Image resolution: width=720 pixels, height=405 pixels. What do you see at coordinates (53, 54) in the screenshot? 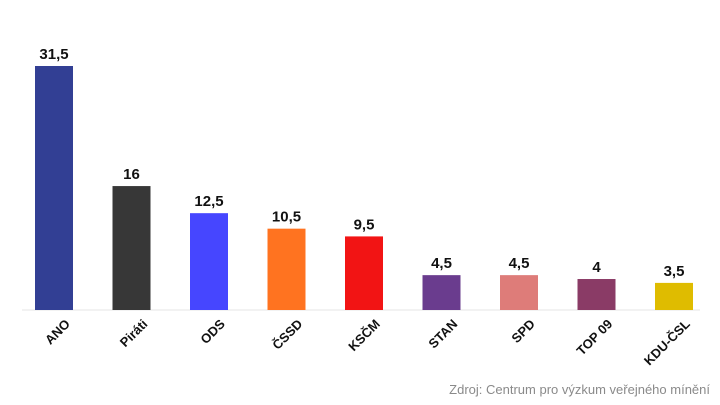
I see `value-label-ano: 31,5` at bounding box center [53, 54].